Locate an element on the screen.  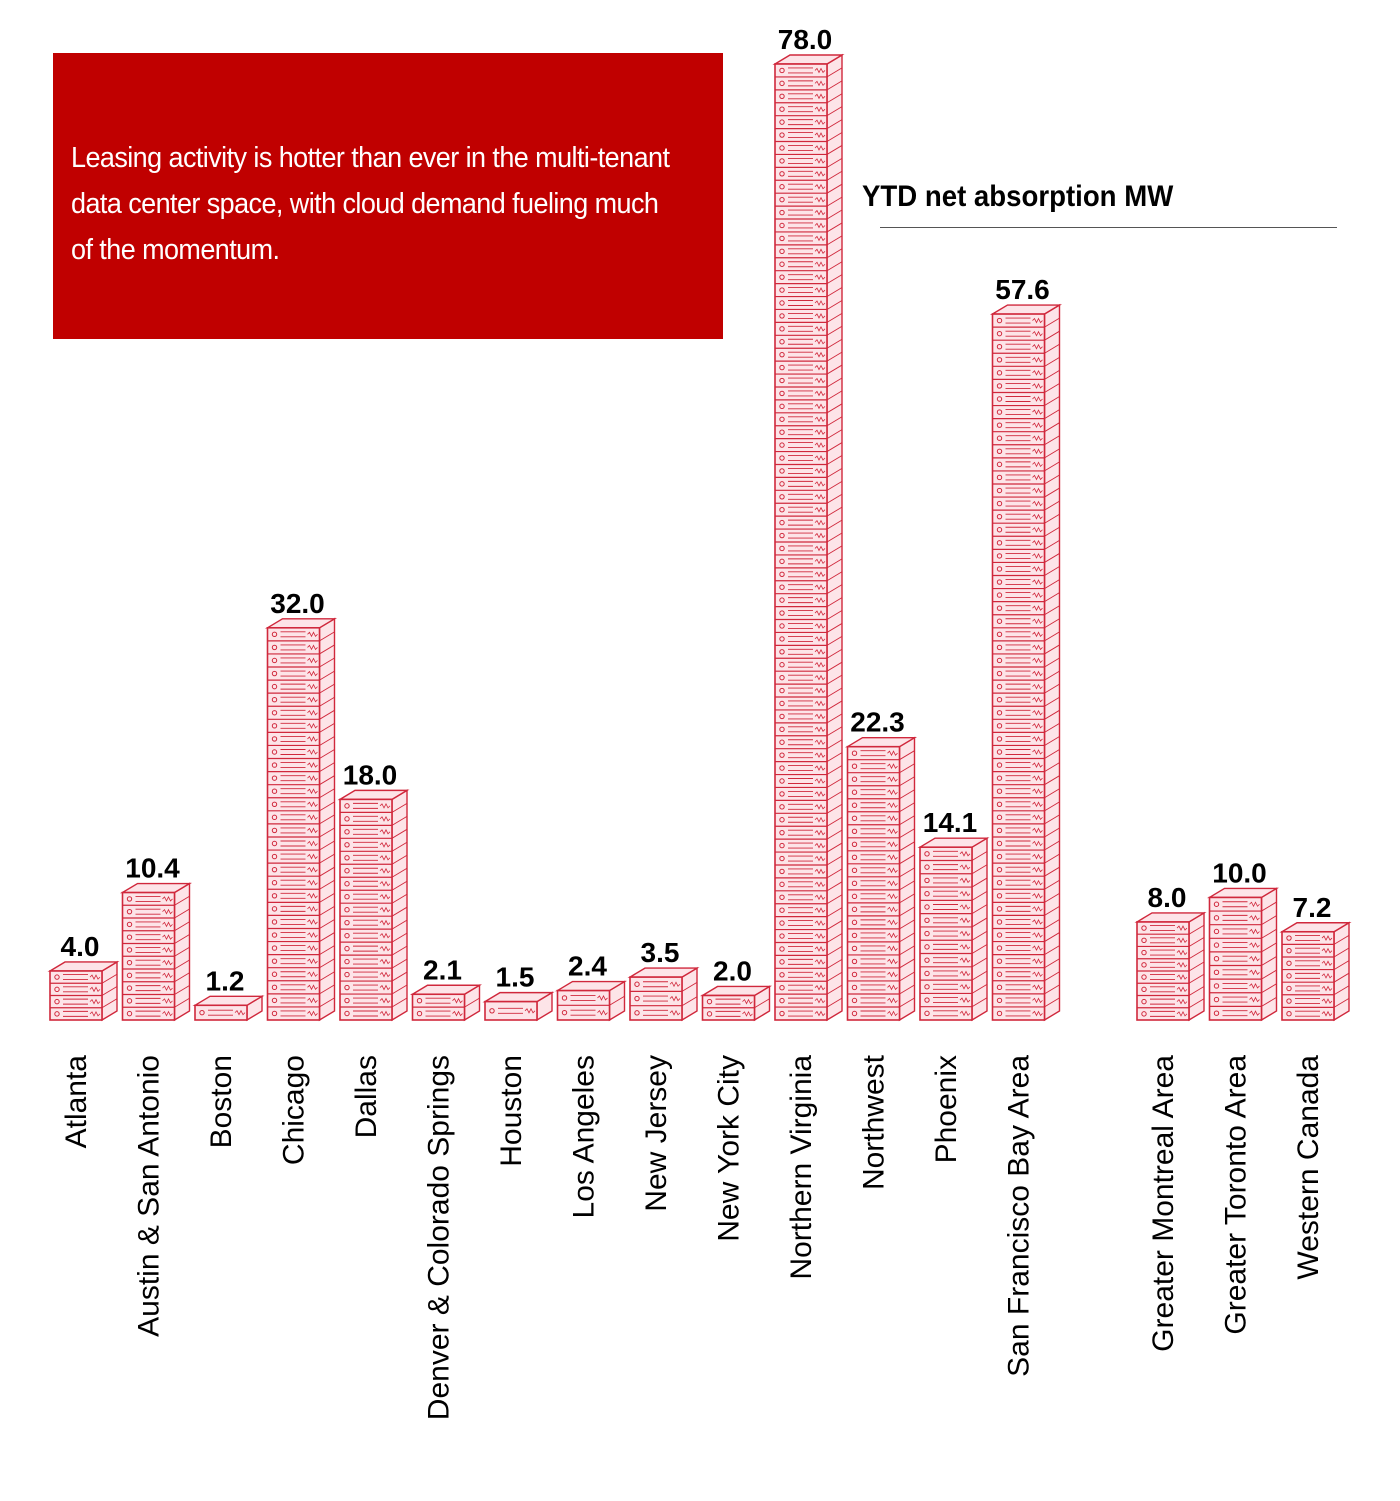
value-label-los-angeles: 2.4 is located at coordinates (587, 966).